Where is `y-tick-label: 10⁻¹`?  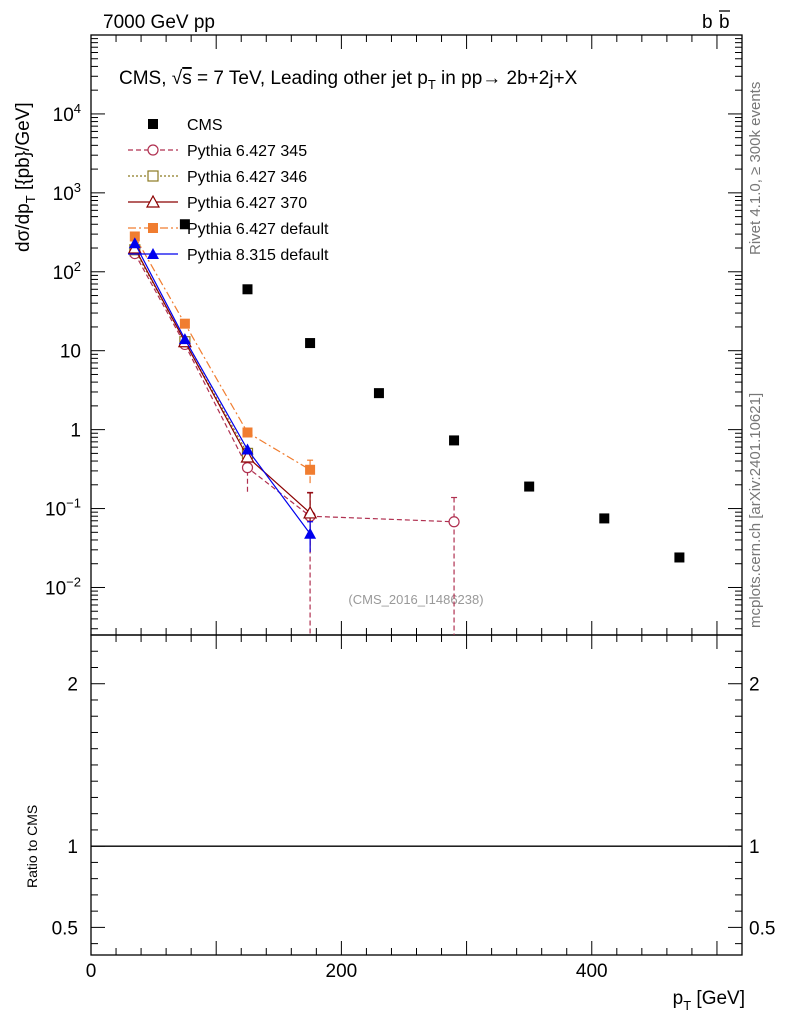 y-tick-label: 10⁻¹ is located at coordinates (63, 508).